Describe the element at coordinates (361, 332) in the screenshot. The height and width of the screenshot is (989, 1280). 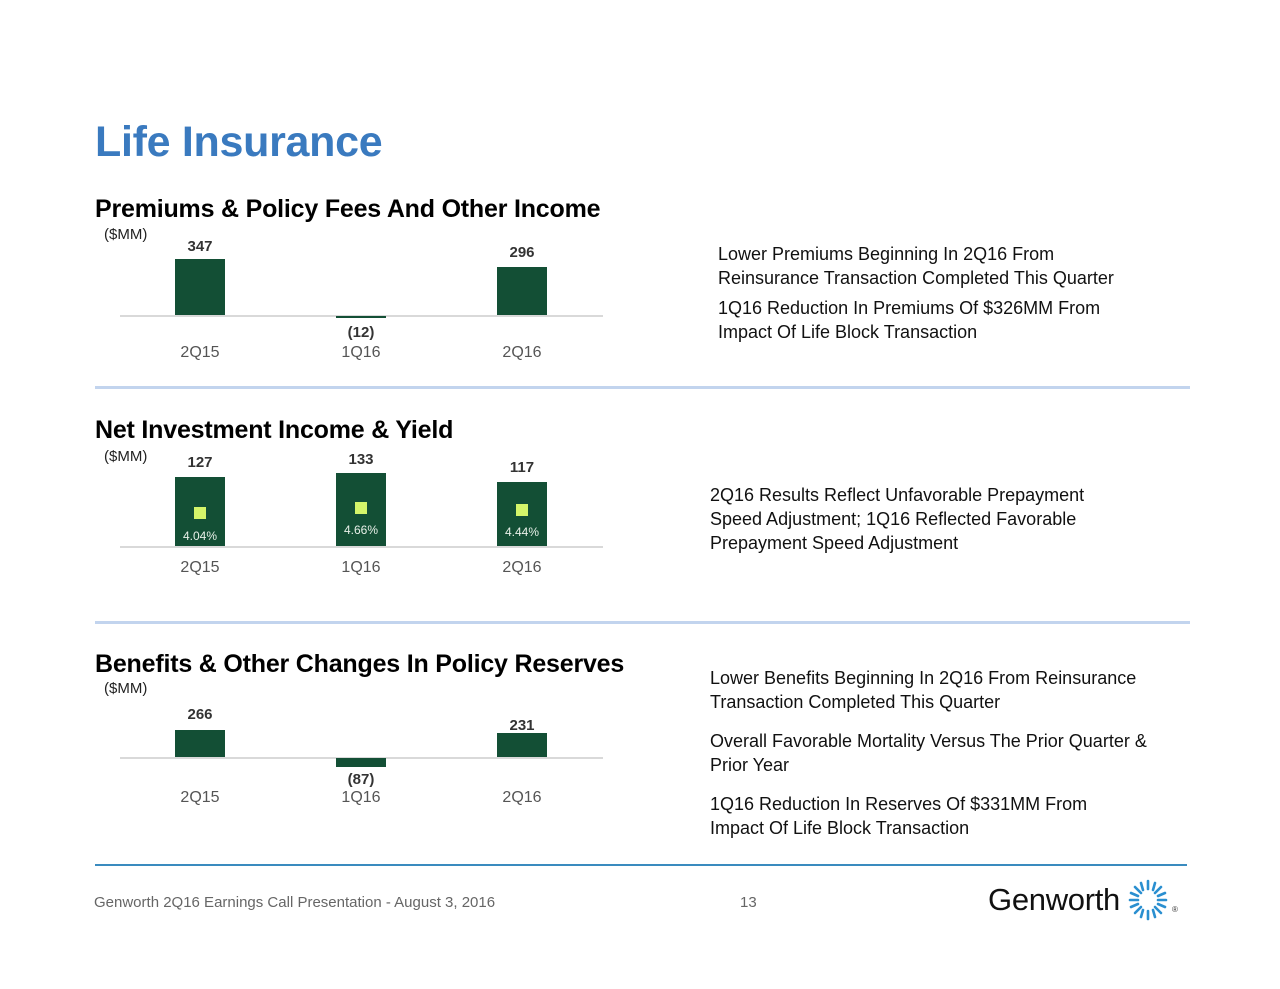
I see `value-label: (12)` at that location.